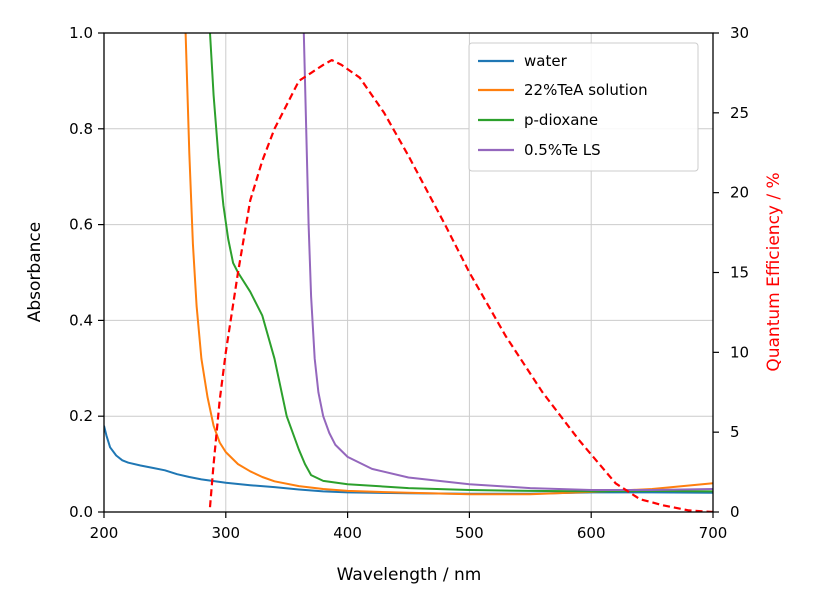 Image resolution: width=813 pixels, height=610 pixels. What do you see at coordinates (546, 61) in the screenshot?
I see `legend-label-water: water` at bounding box center [546, 61].